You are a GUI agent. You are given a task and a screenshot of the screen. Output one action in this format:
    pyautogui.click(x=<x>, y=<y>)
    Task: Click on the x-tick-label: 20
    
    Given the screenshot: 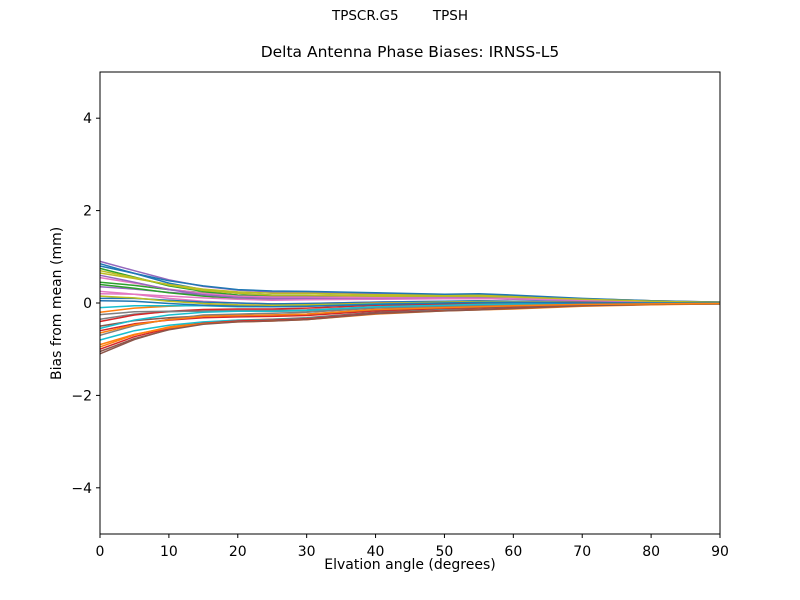 What is the action you would take?
    pyautogui.click(x=238, y=552)
    